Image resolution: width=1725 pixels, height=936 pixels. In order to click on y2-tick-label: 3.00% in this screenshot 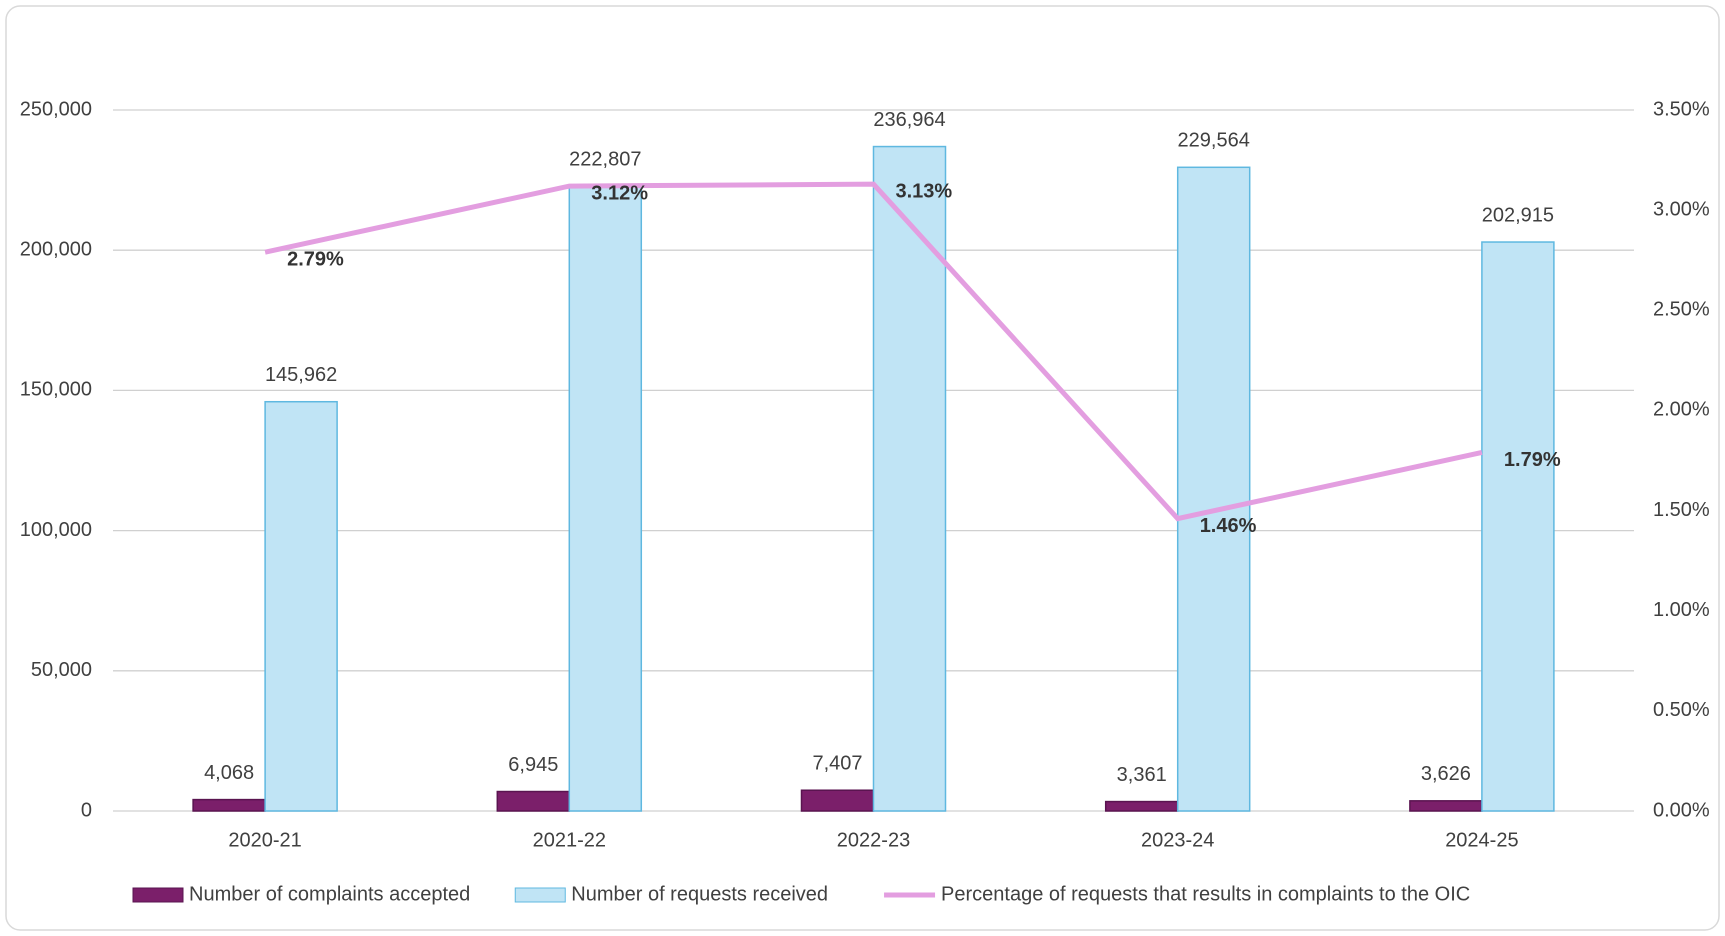, I will do `click(1681, 209)`.